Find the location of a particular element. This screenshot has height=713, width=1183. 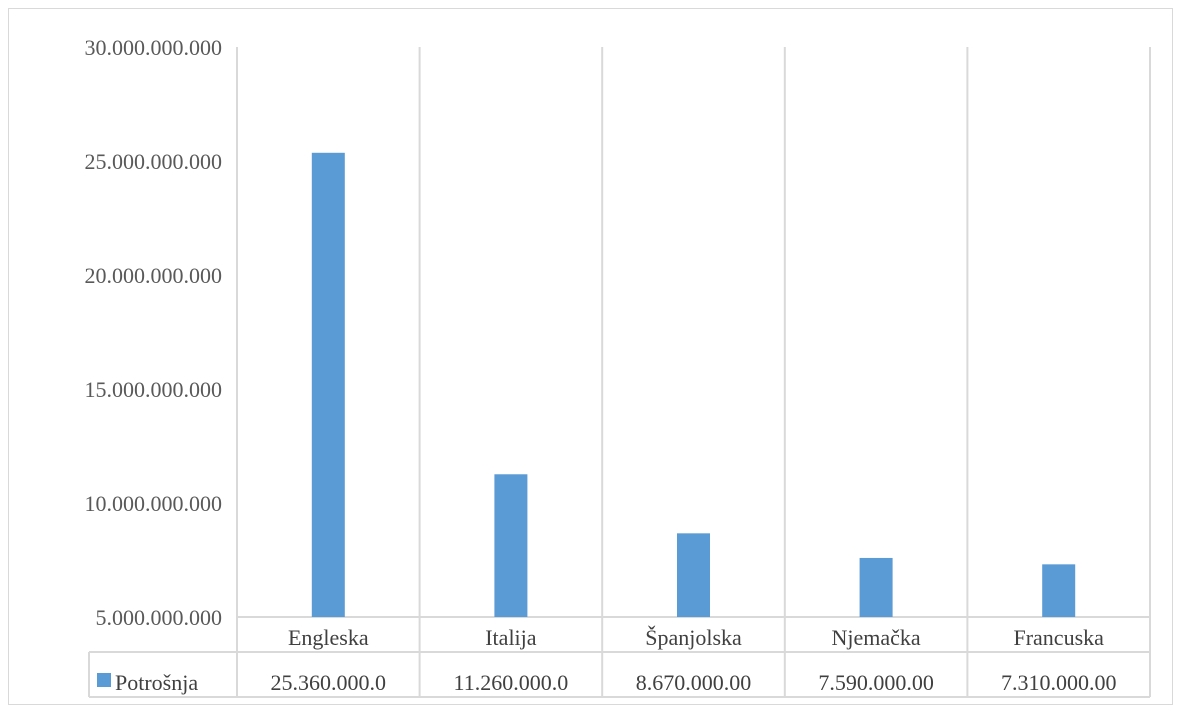

category-label: Francuska is located at coordinates (1058, 637).